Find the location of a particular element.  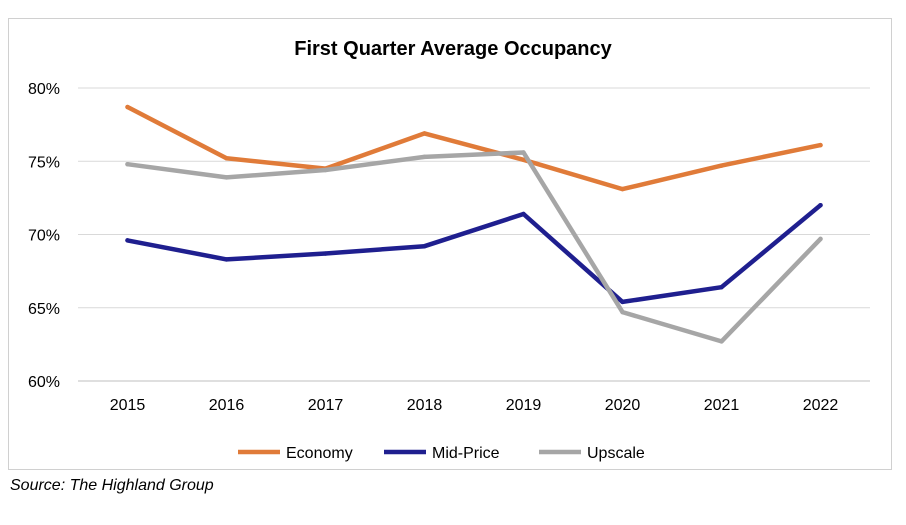

chart-title: First Quarter Average Occupancy is located at coordinates (453, 49).